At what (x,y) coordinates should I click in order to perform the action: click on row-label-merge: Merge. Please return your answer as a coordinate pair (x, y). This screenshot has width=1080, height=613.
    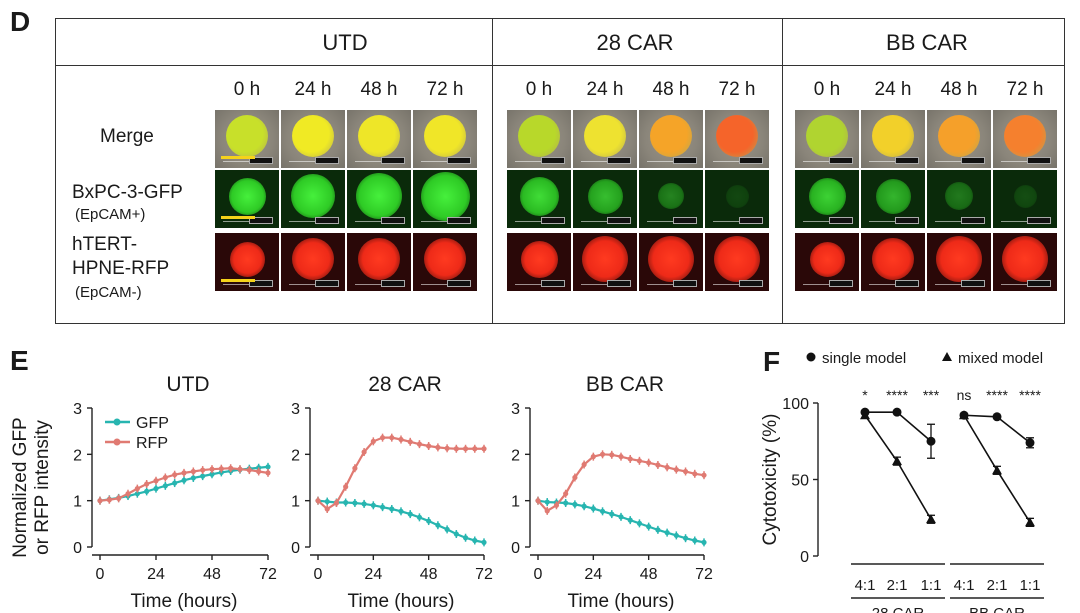
    Looking at the image, I should click on (127, 136).